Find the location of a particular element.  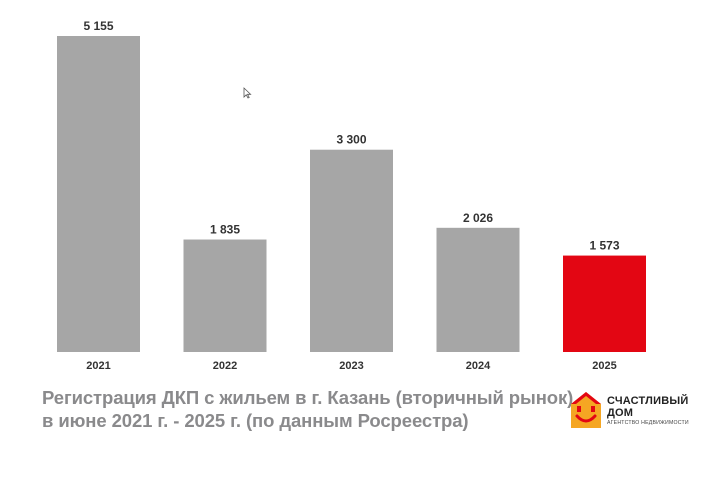

mouse-pointer-icon is located at coordinates (247, 95).